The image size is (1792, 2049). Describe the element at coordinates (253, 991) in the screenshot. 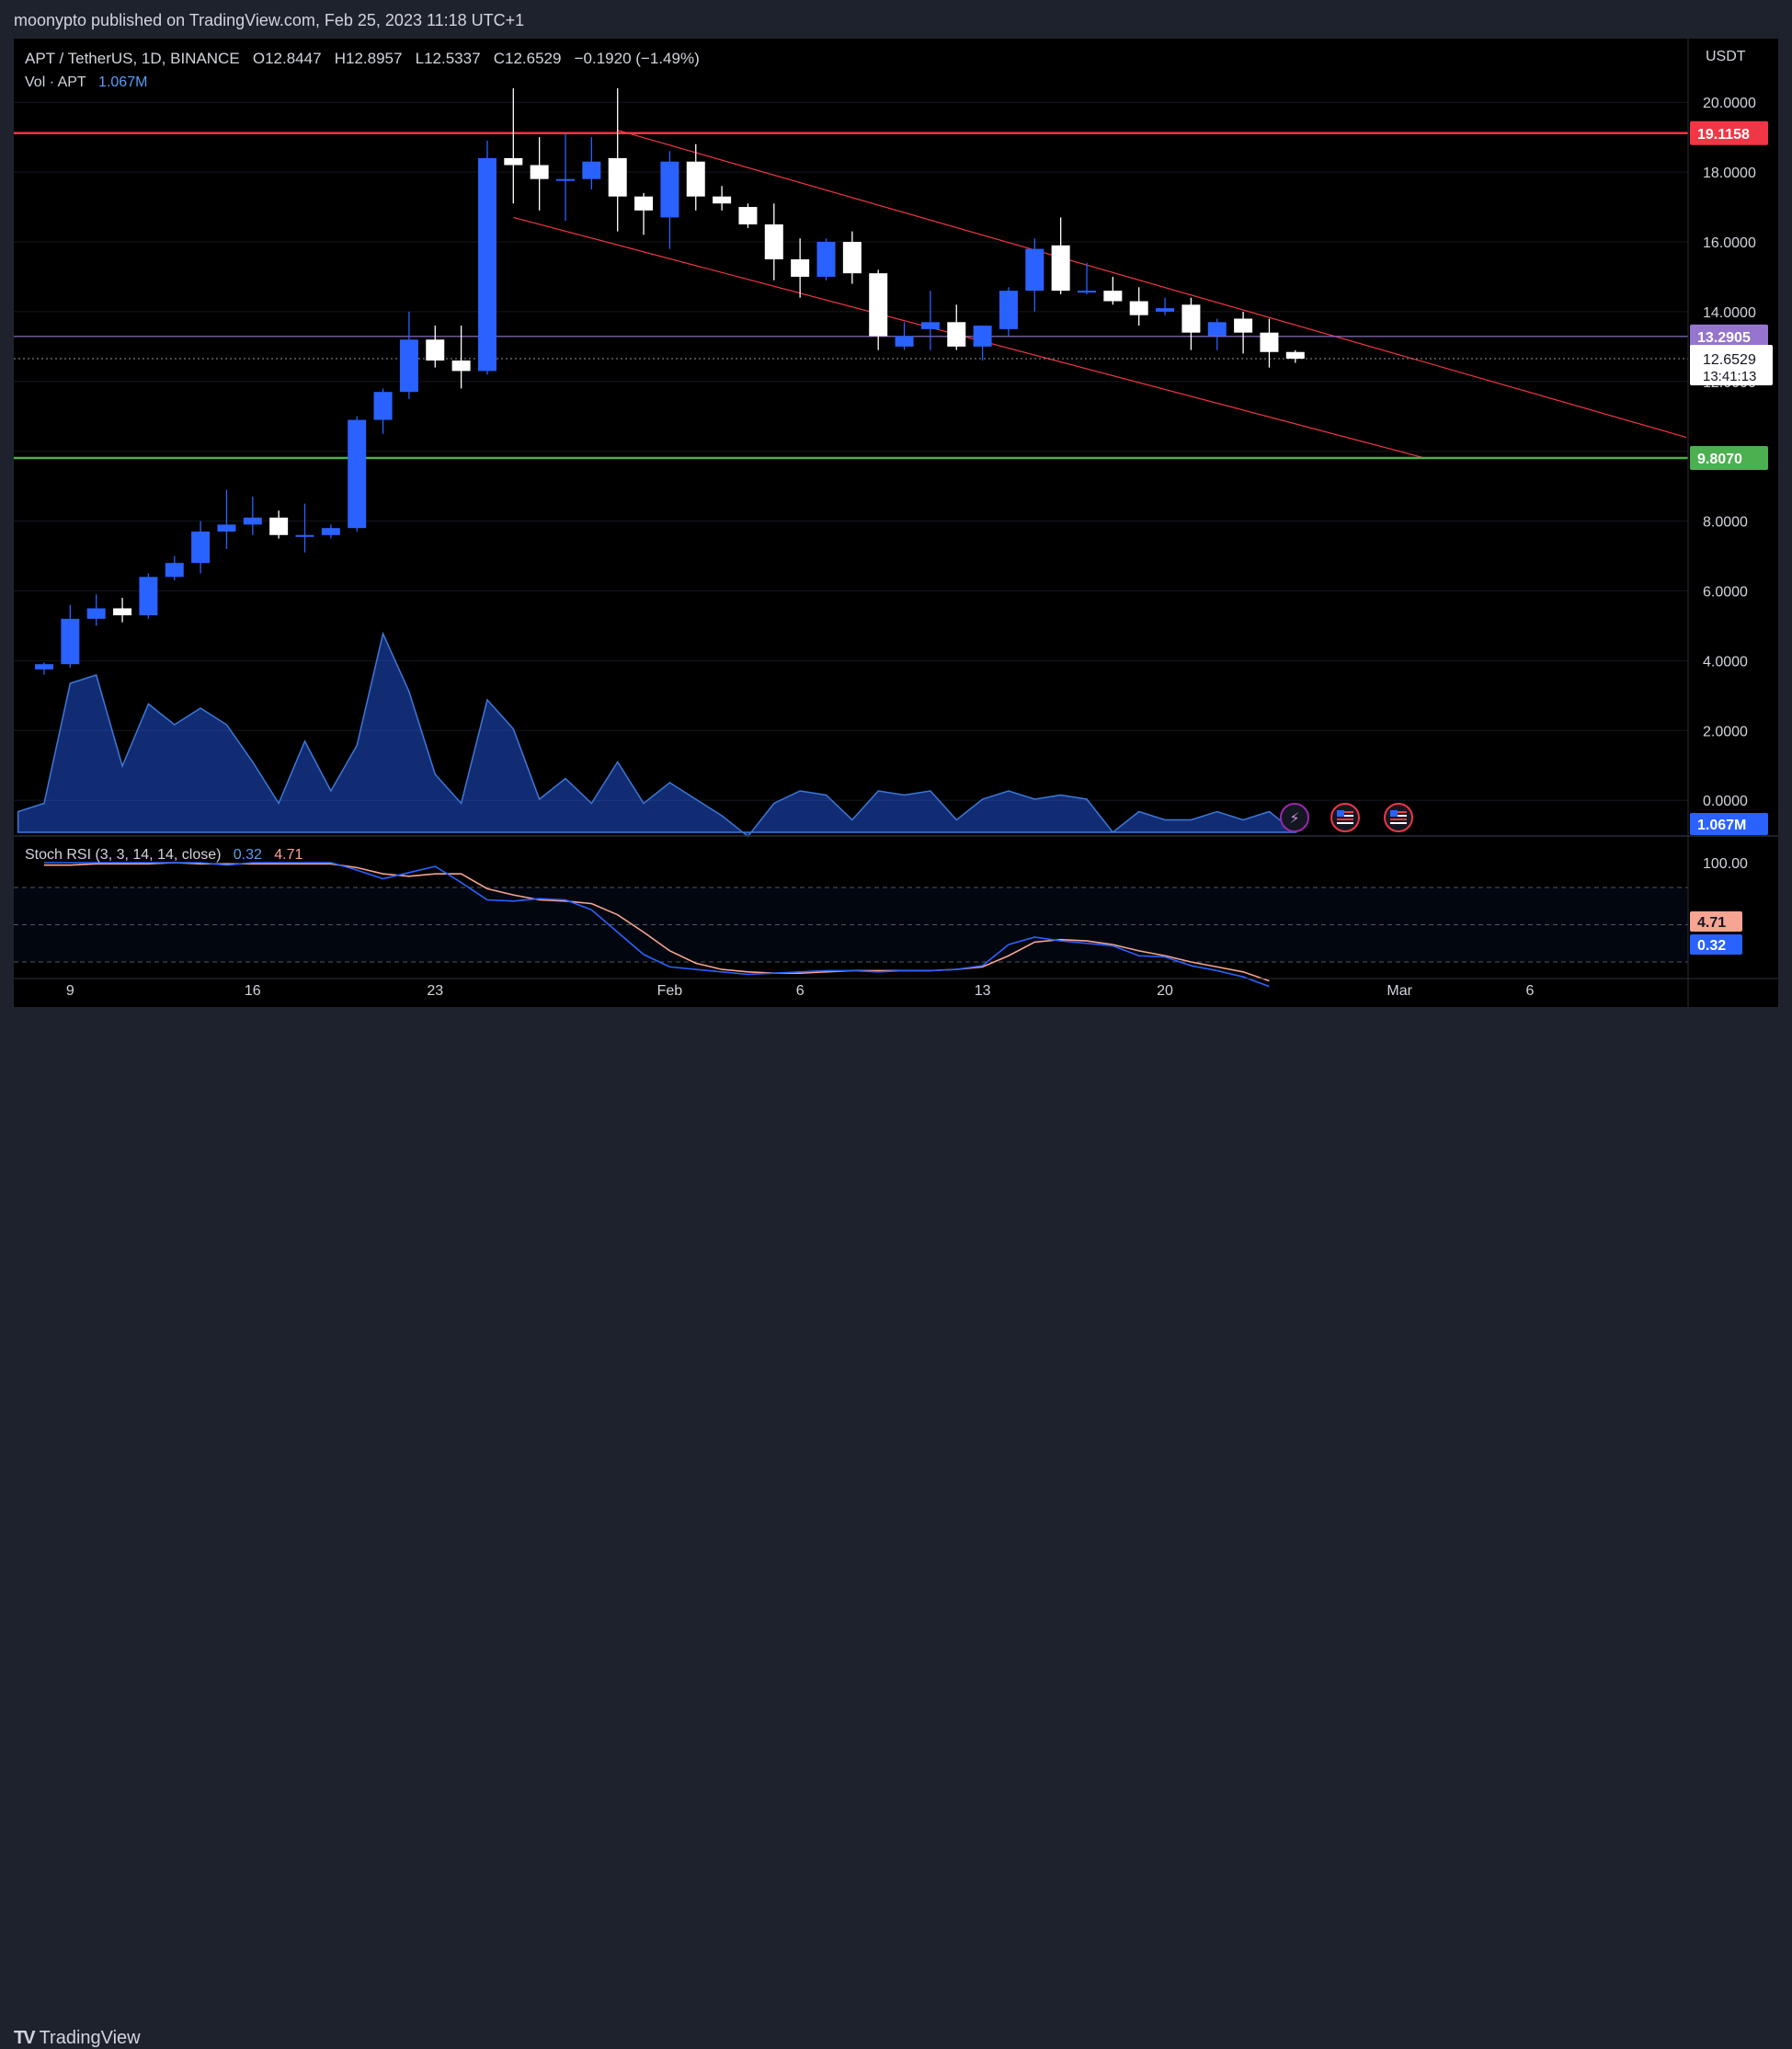

I see `date-tick-label: 16` at that location.